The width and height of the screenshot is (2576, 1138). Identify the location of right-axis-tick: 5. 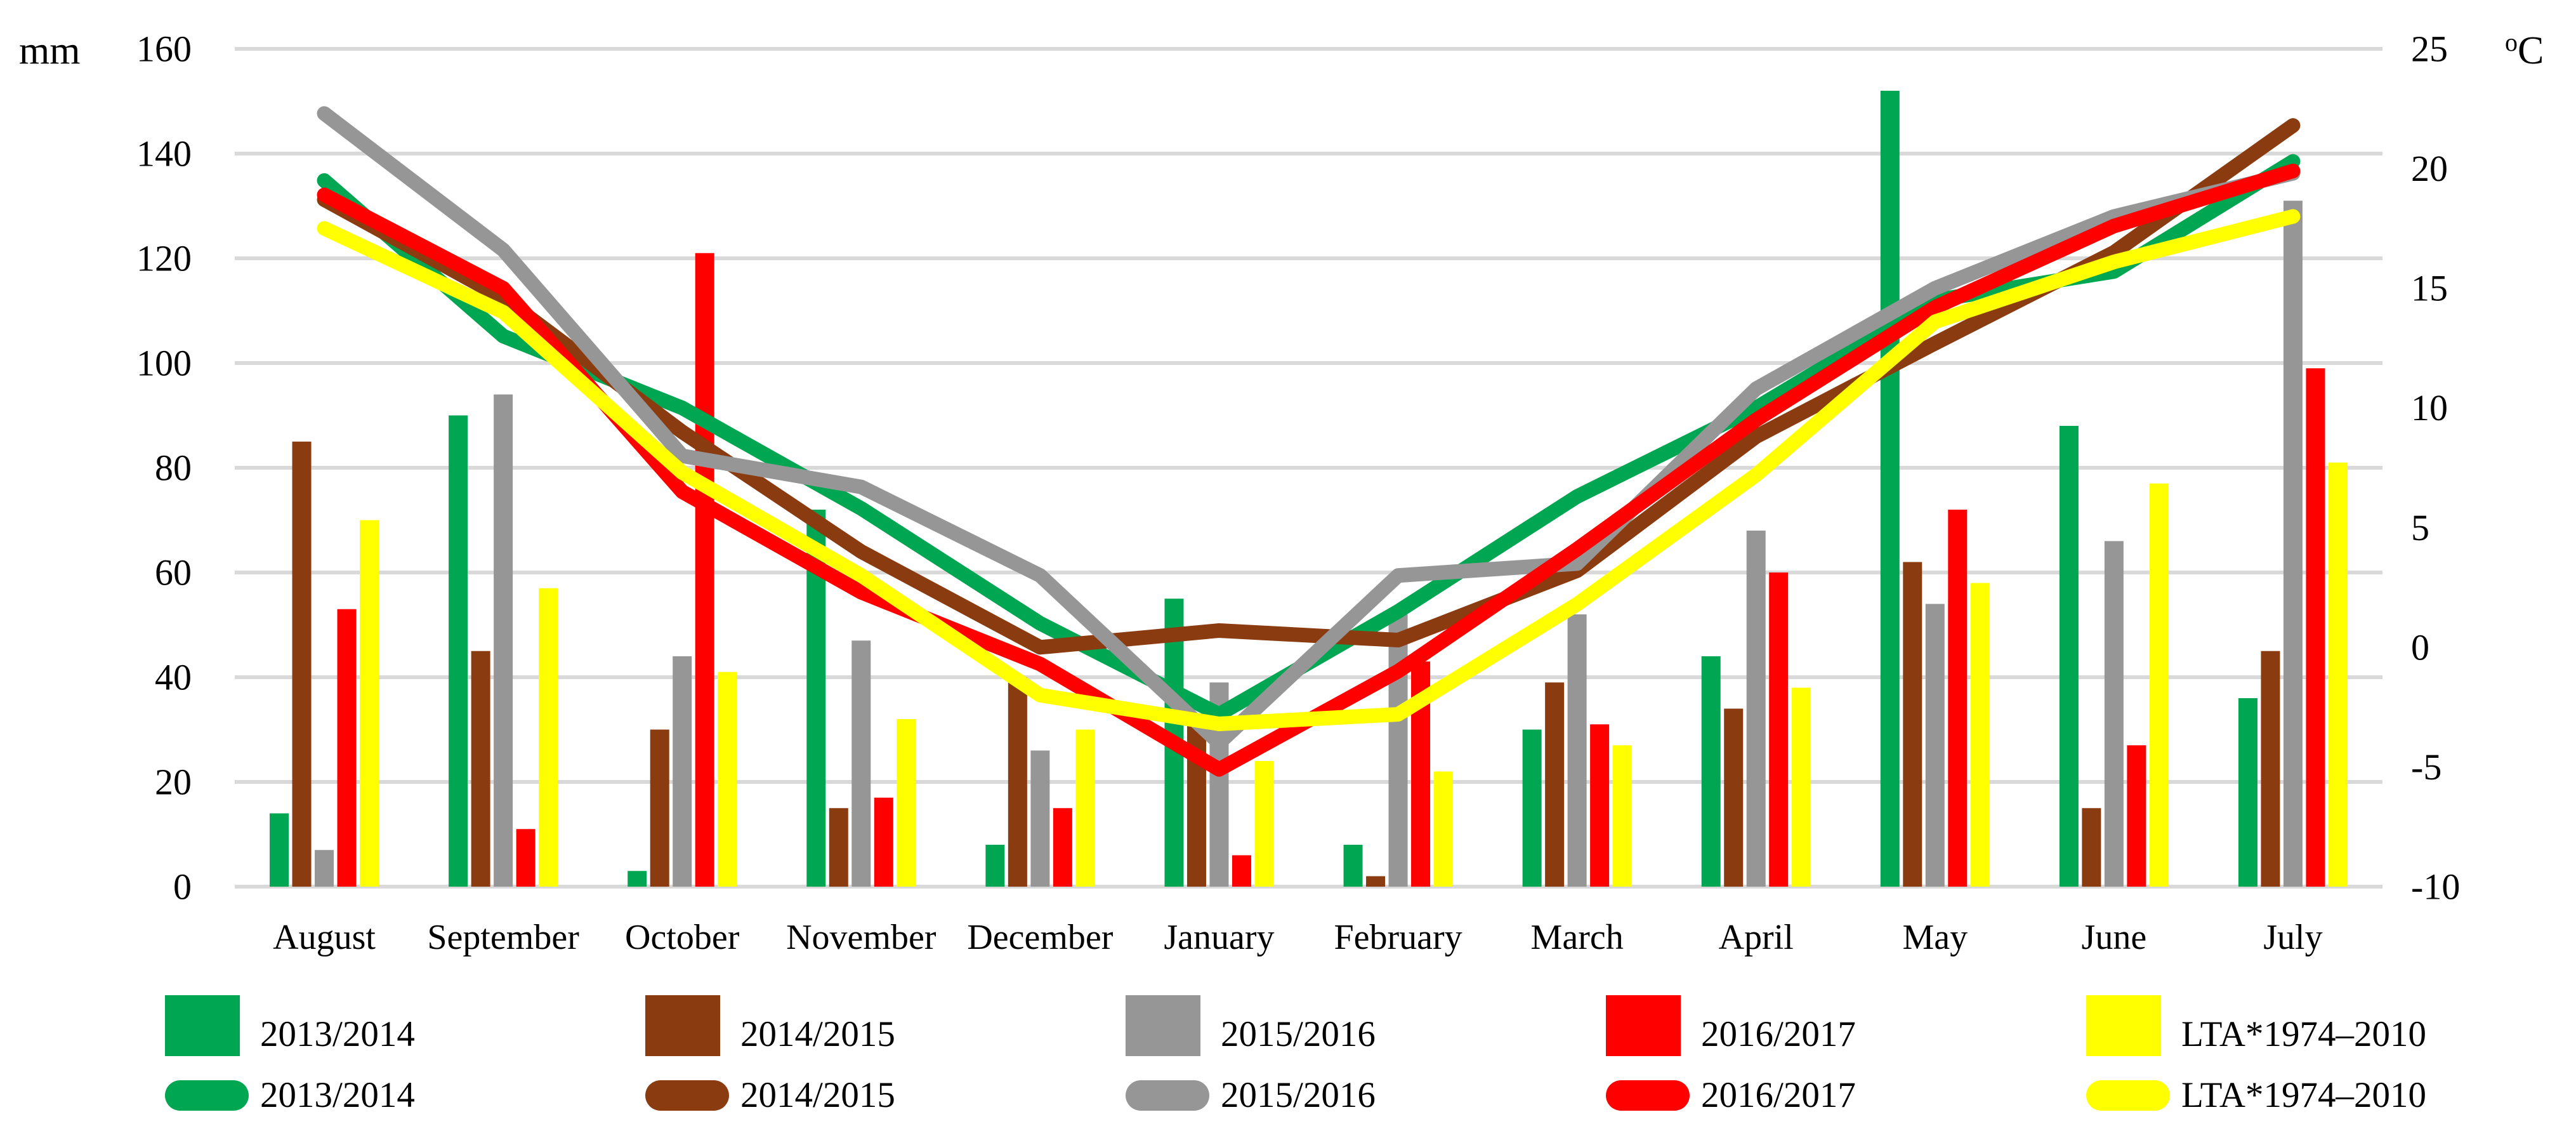
(2420, 527).